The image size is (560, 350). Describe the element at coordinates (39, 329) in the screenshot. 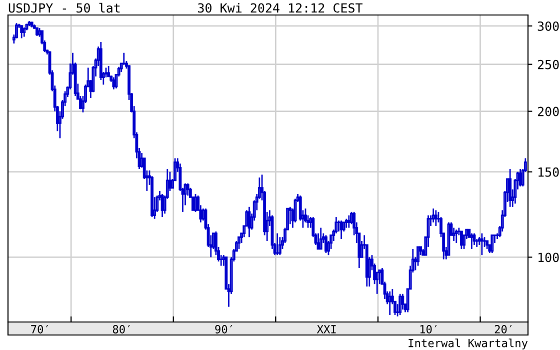

I see `x-tick-label: 70′` at that location.